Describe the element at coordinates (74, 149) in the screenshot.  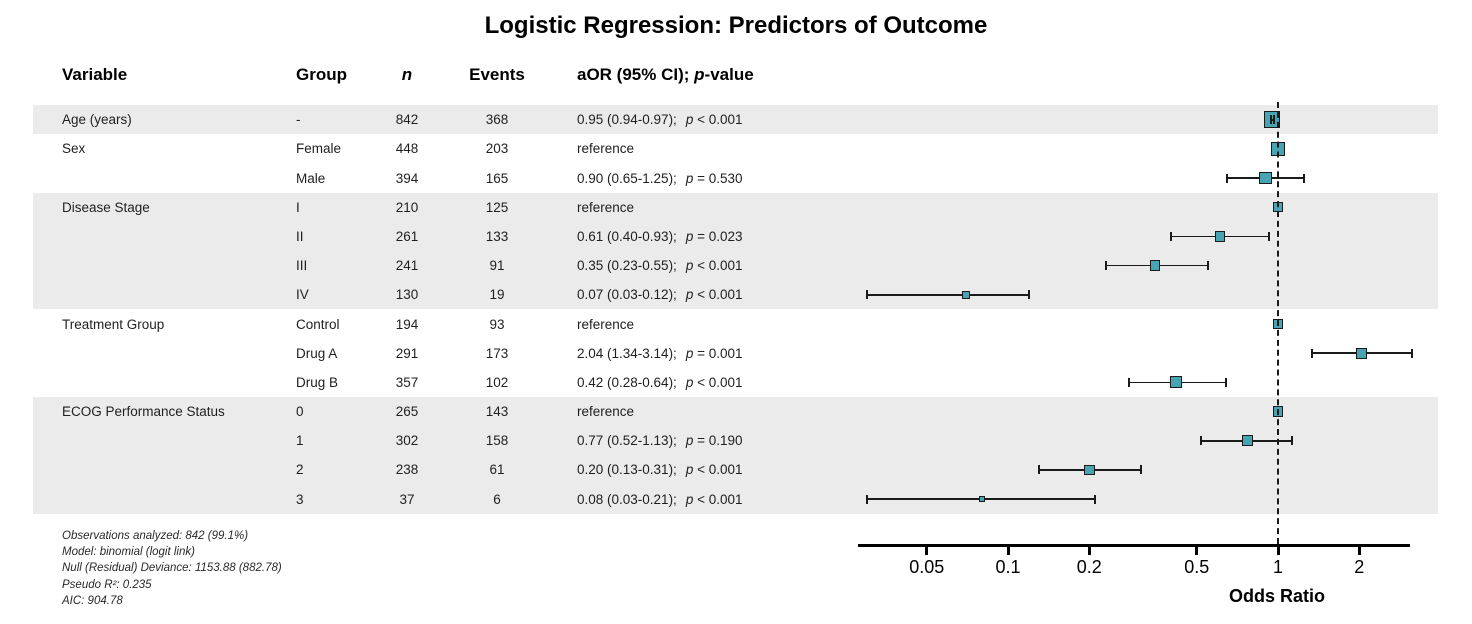
I see `row-variable: Sex` at that location.